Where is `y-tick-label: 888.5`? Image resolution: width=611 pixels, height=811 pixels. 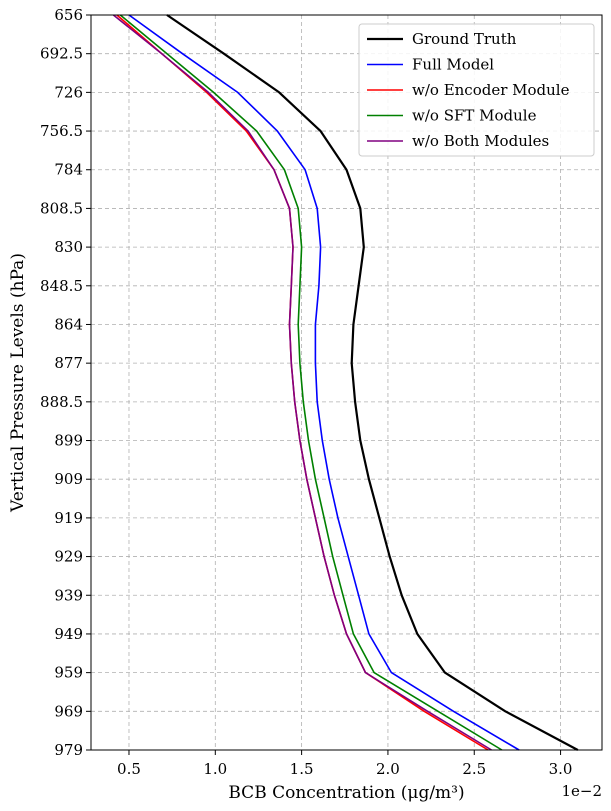 y-tick-label: 888.5 is located at coordinates (61, 402).